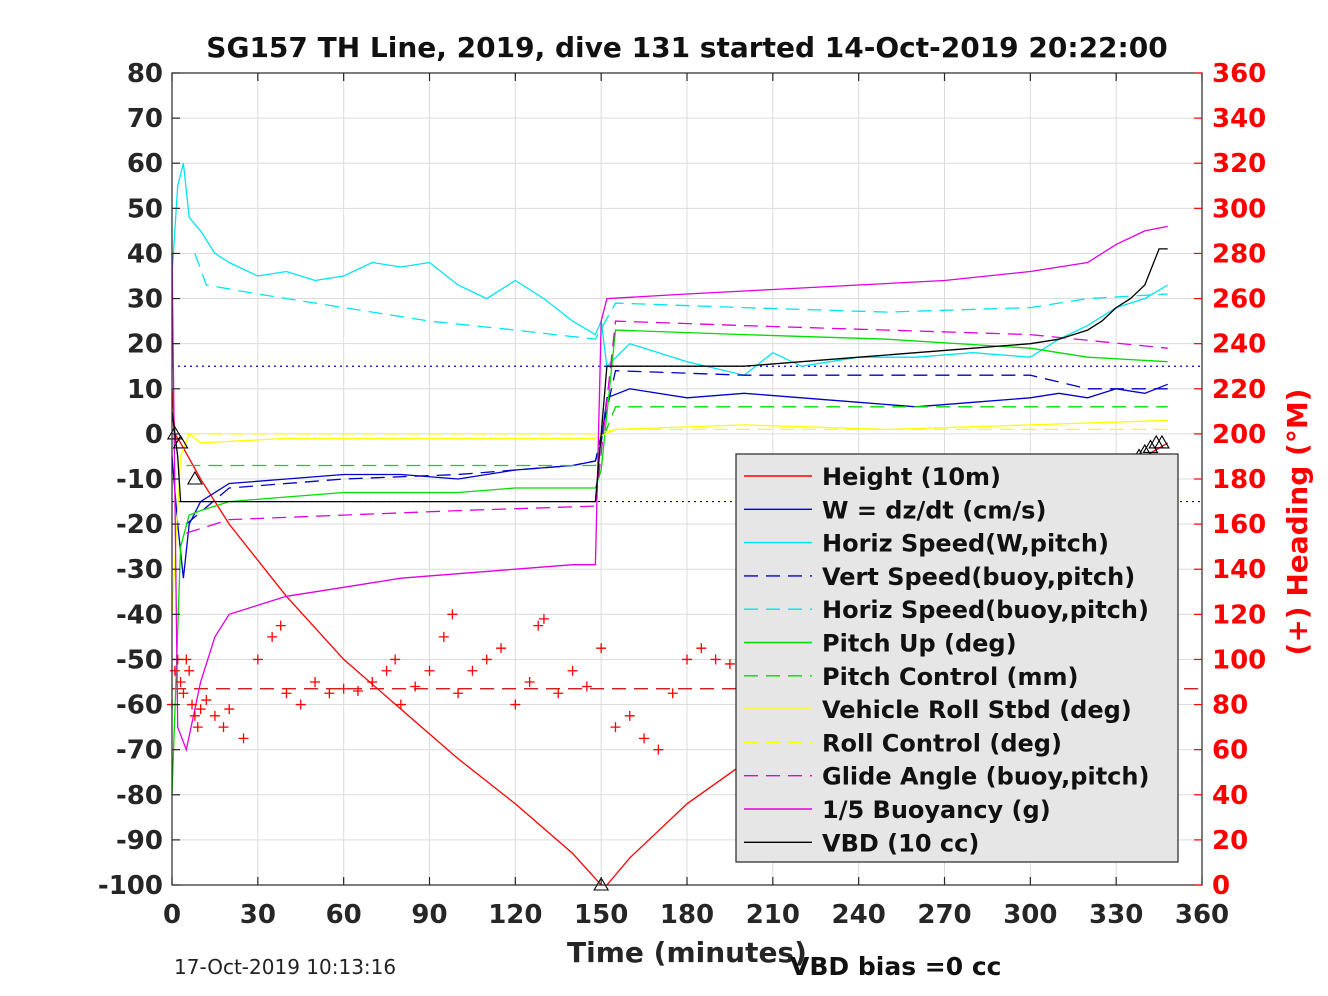 This screenshot has width=1328, height=996. What do you see at coordinates (859, 915) in the screenshot?
I see `x-tick-label: 240` at bounding box center [859, 915].